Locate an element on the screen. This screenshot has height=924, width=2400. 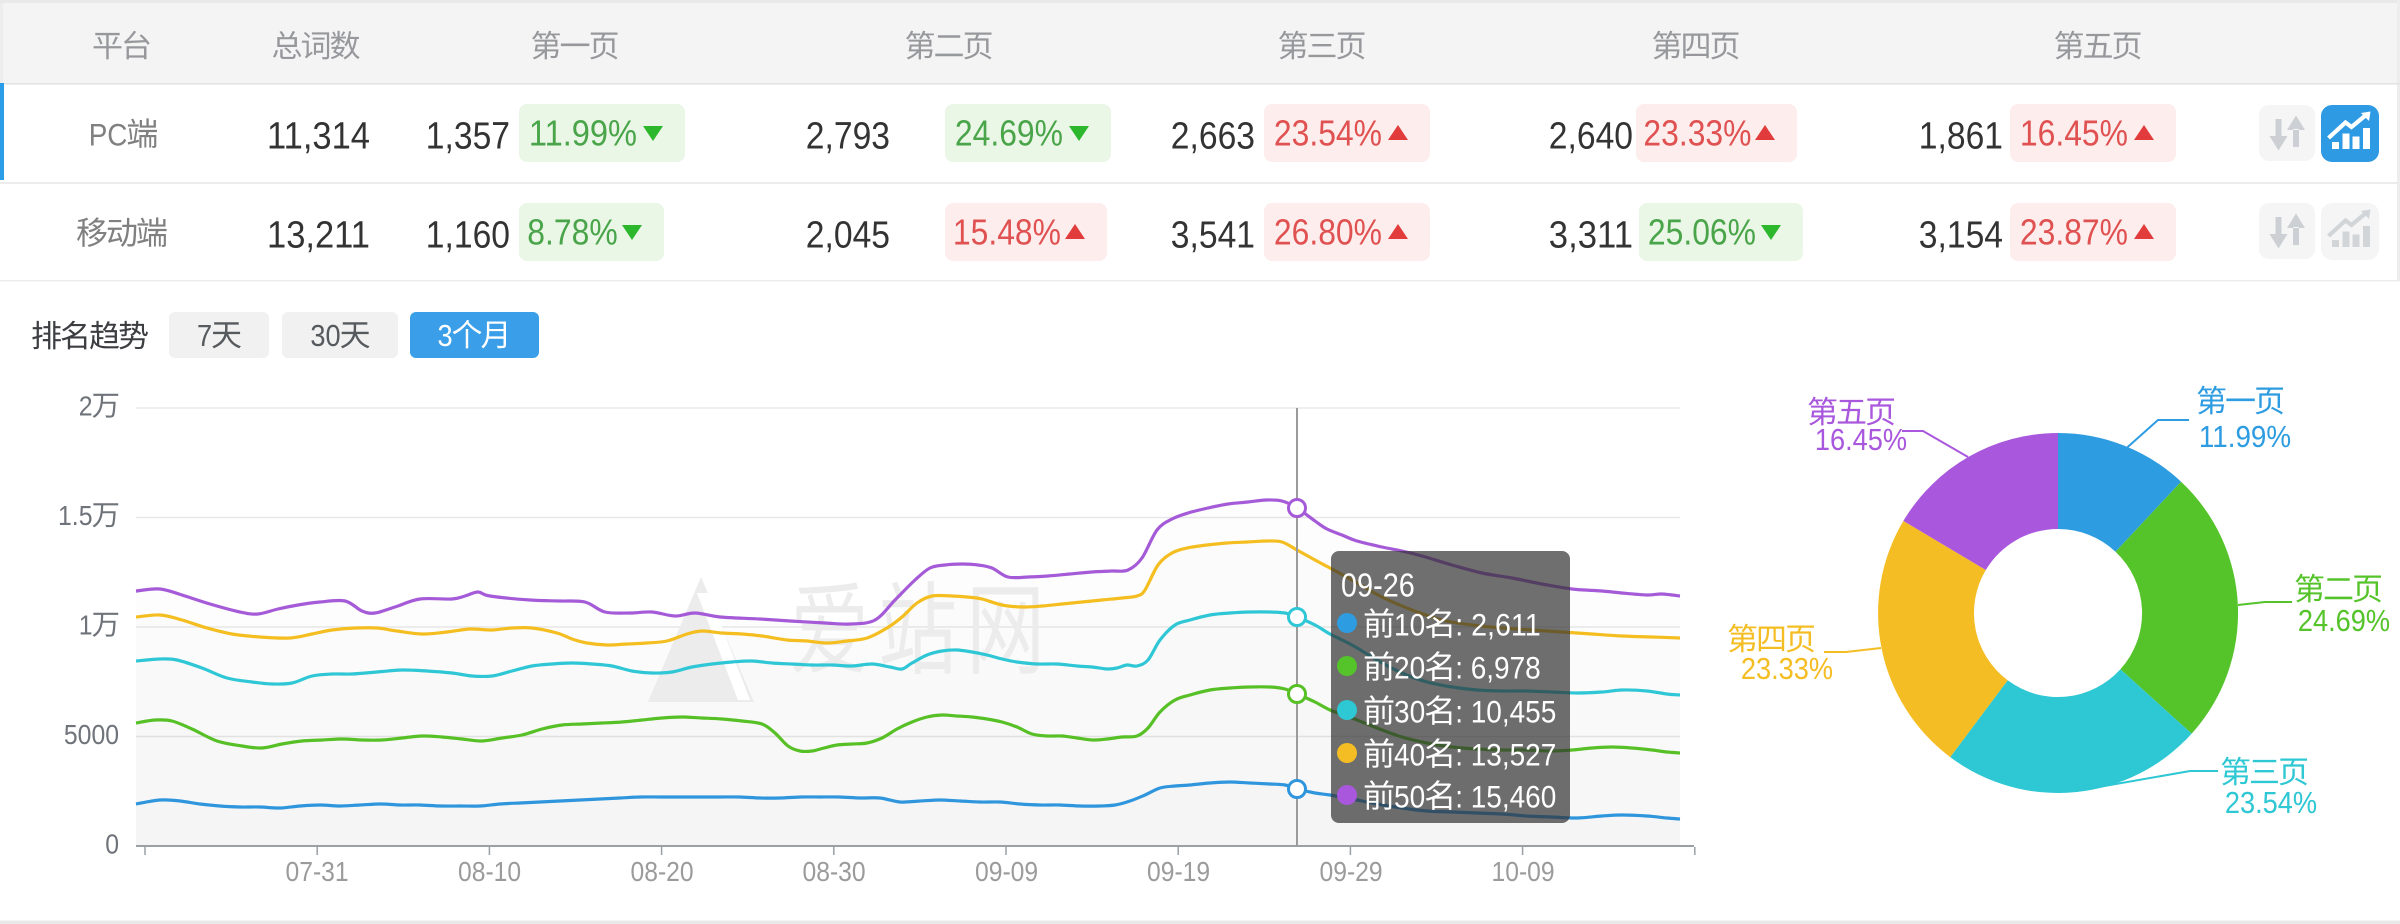
svg-text: 1,160 is located at coordinates (468, 235).